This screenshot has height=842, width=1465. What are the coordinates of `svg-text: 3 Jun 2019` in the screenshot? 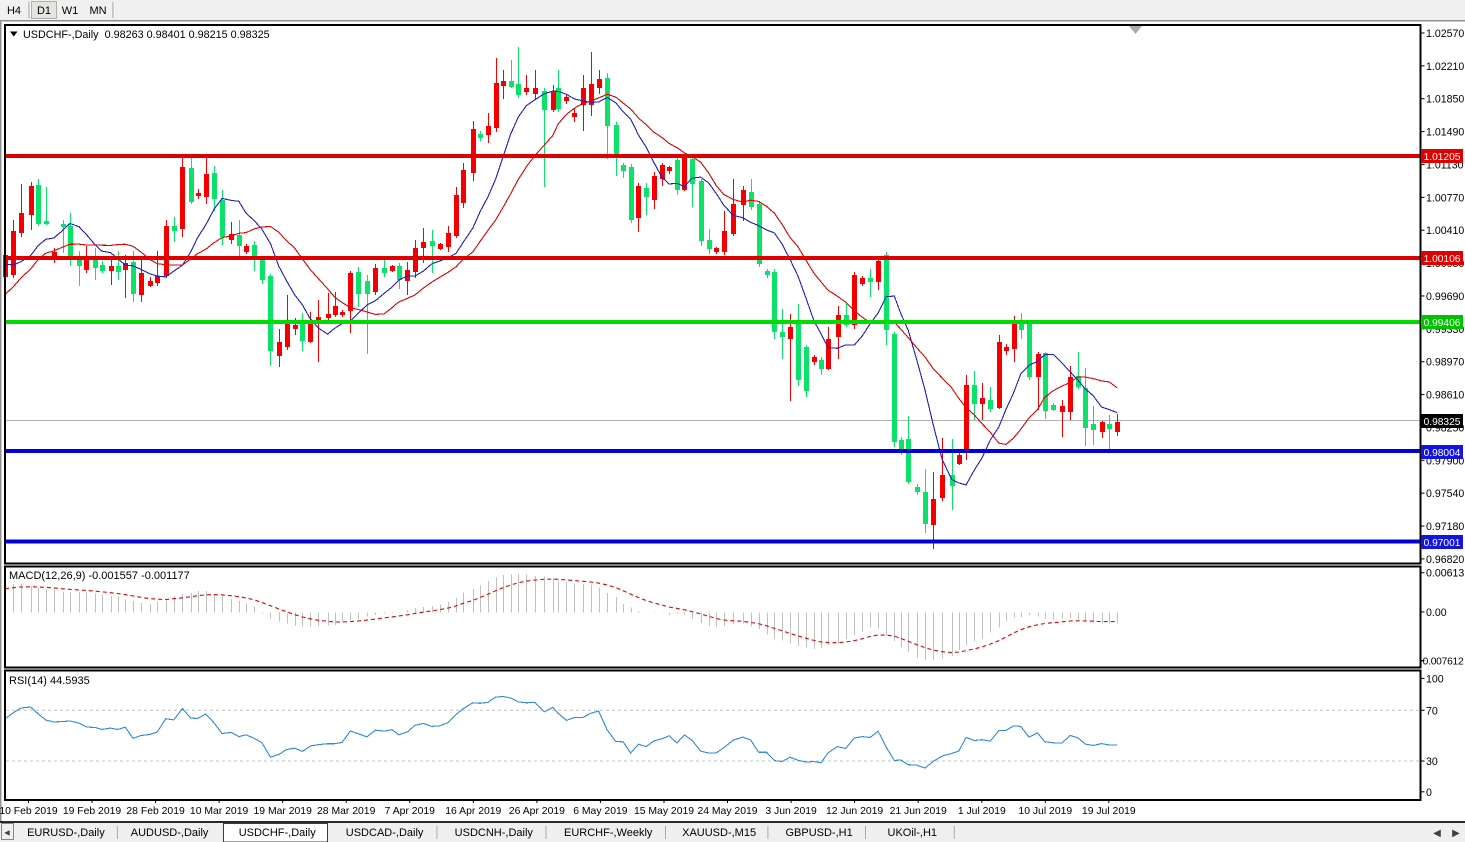 It's located at (791, 811).